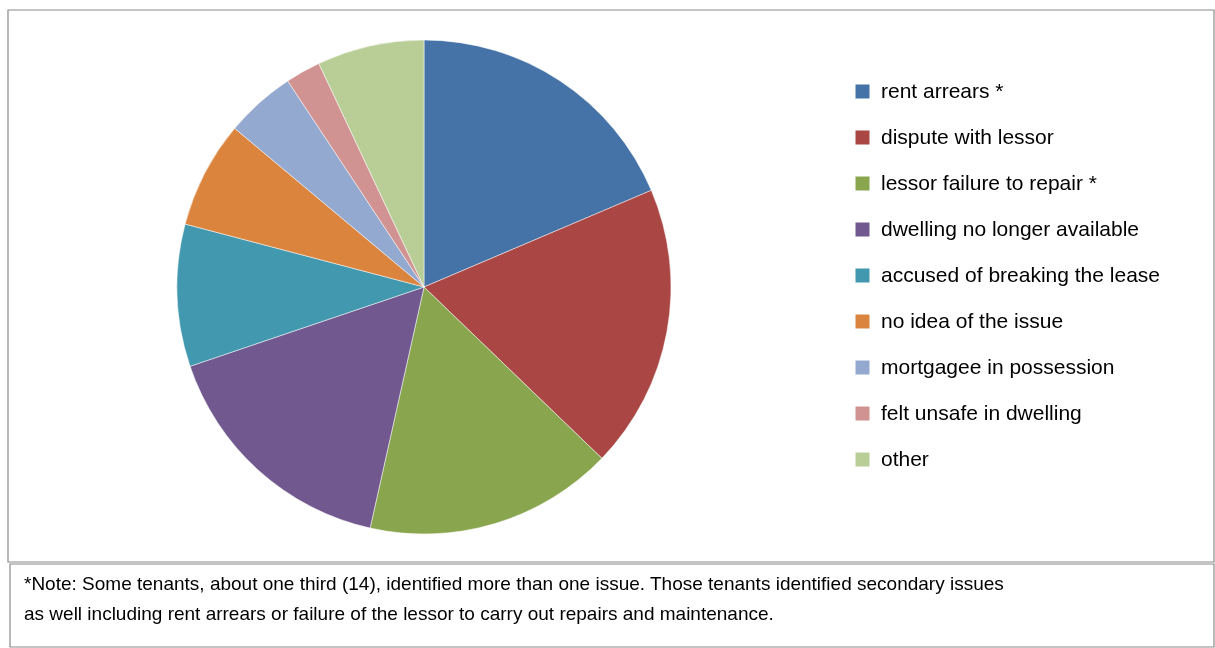 Image resolution: width=1215 pixels, height=648 pixels. I want to click on legend-label: accused of breaking the lease, so click(1021, 274).